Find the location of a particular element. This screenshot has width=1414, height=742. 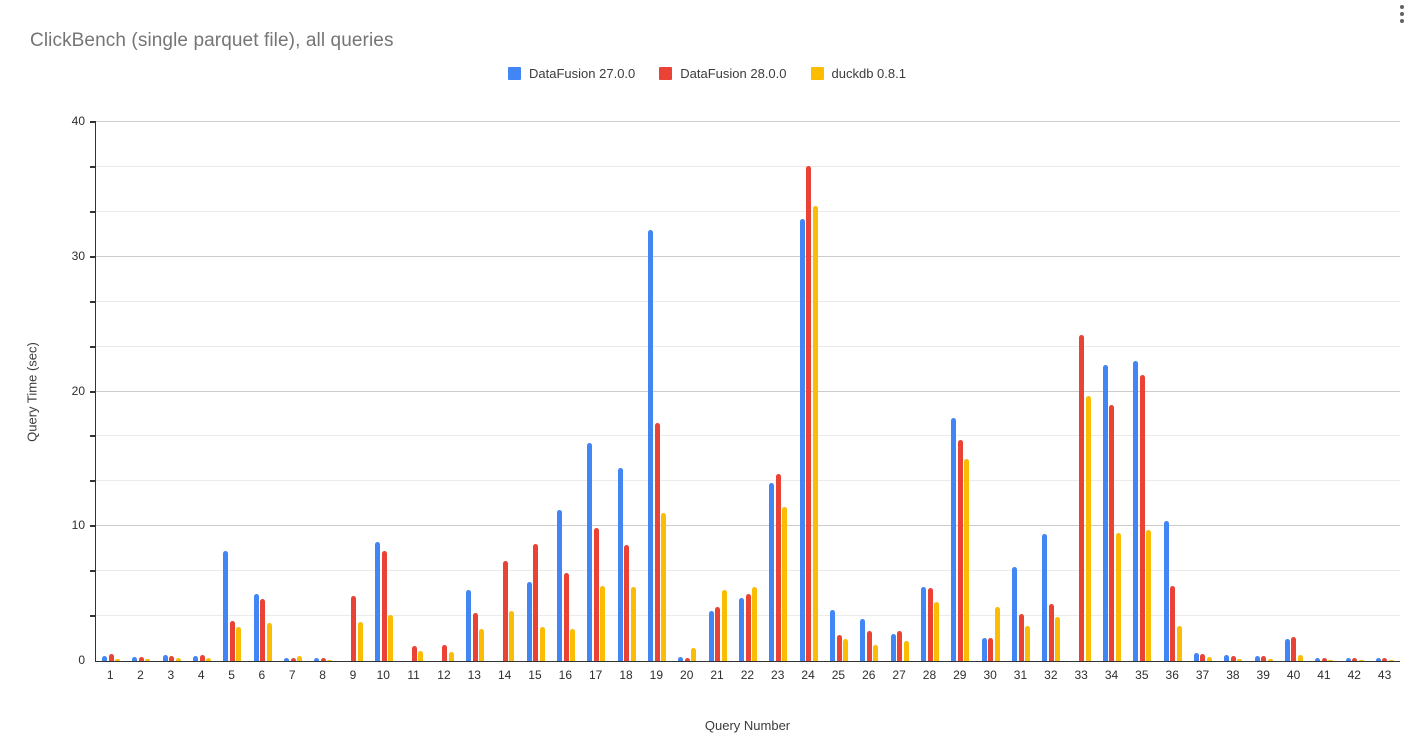

legend-item-datafusion-28: DataFusion 28.0.0 is located at coordinates (723, 73).